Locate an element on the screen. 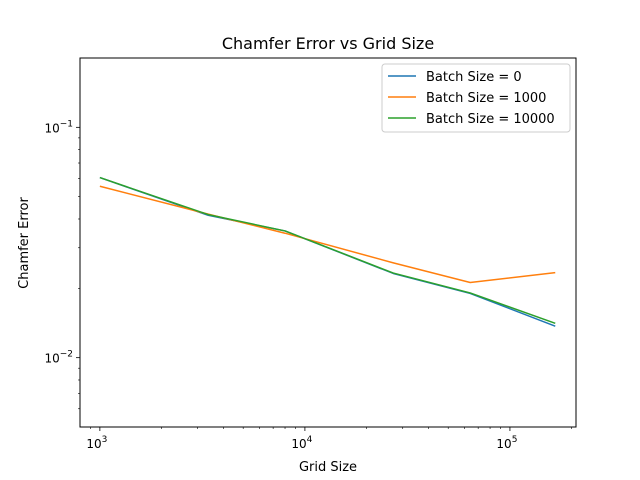  x-tick-label-1: 10³ is located at coordinates (96, 443).